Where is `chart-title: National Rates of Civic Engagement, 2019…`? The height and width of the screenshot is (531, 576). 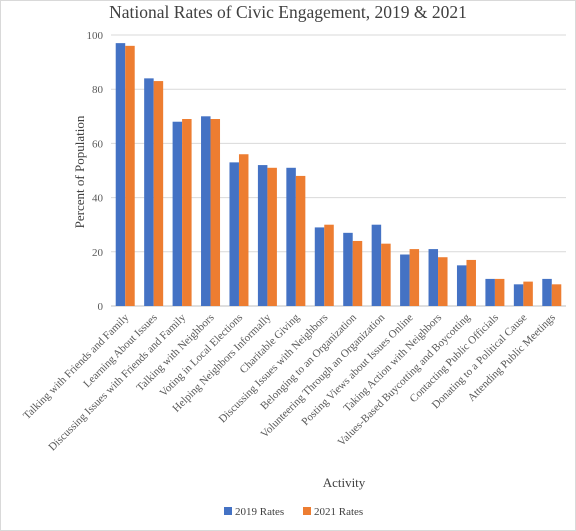
chart-title: National Rates of Civic Engagement, 2019… is located at coordinates (288, 12).